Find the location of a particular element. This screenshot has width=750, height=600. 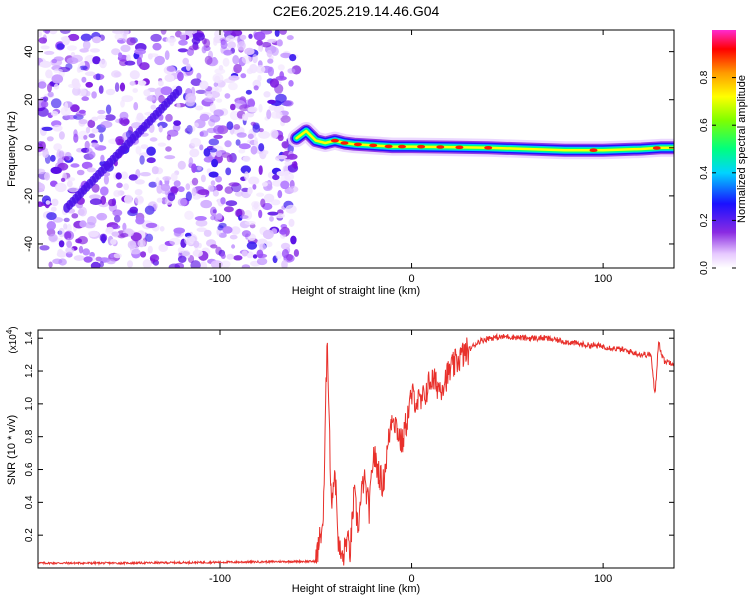

snr-x-tick-label-2: 100 is located at coordinates (603, 579).